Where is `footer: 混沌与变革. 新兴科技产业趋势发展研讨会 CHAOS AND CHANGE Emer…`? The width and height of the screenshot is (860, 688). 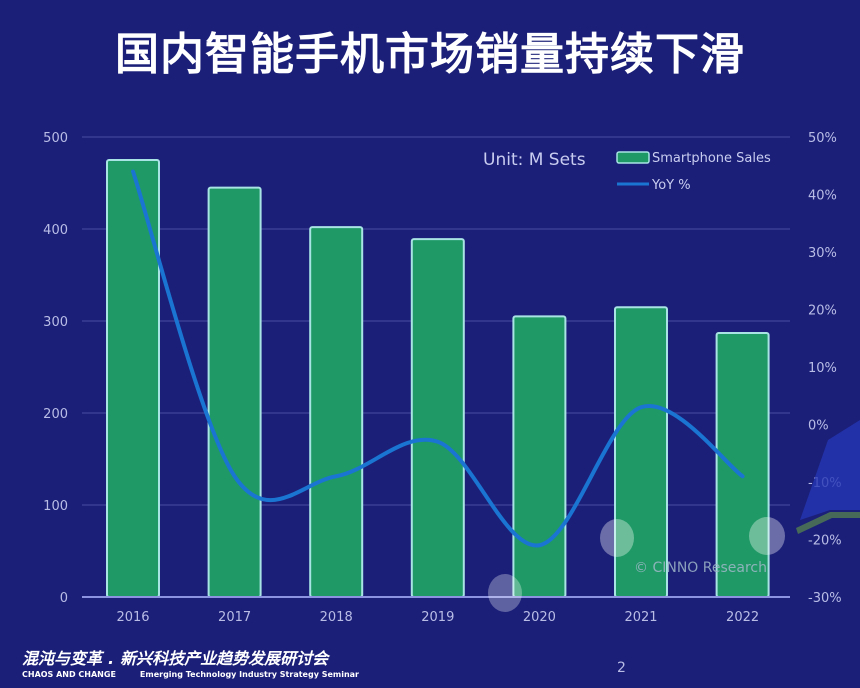
footer: 混沌与变革. 新兴科技产业趋势发展研讨会 CHAOS AND CHANGE Emer… is located at coordinates (190, 662).